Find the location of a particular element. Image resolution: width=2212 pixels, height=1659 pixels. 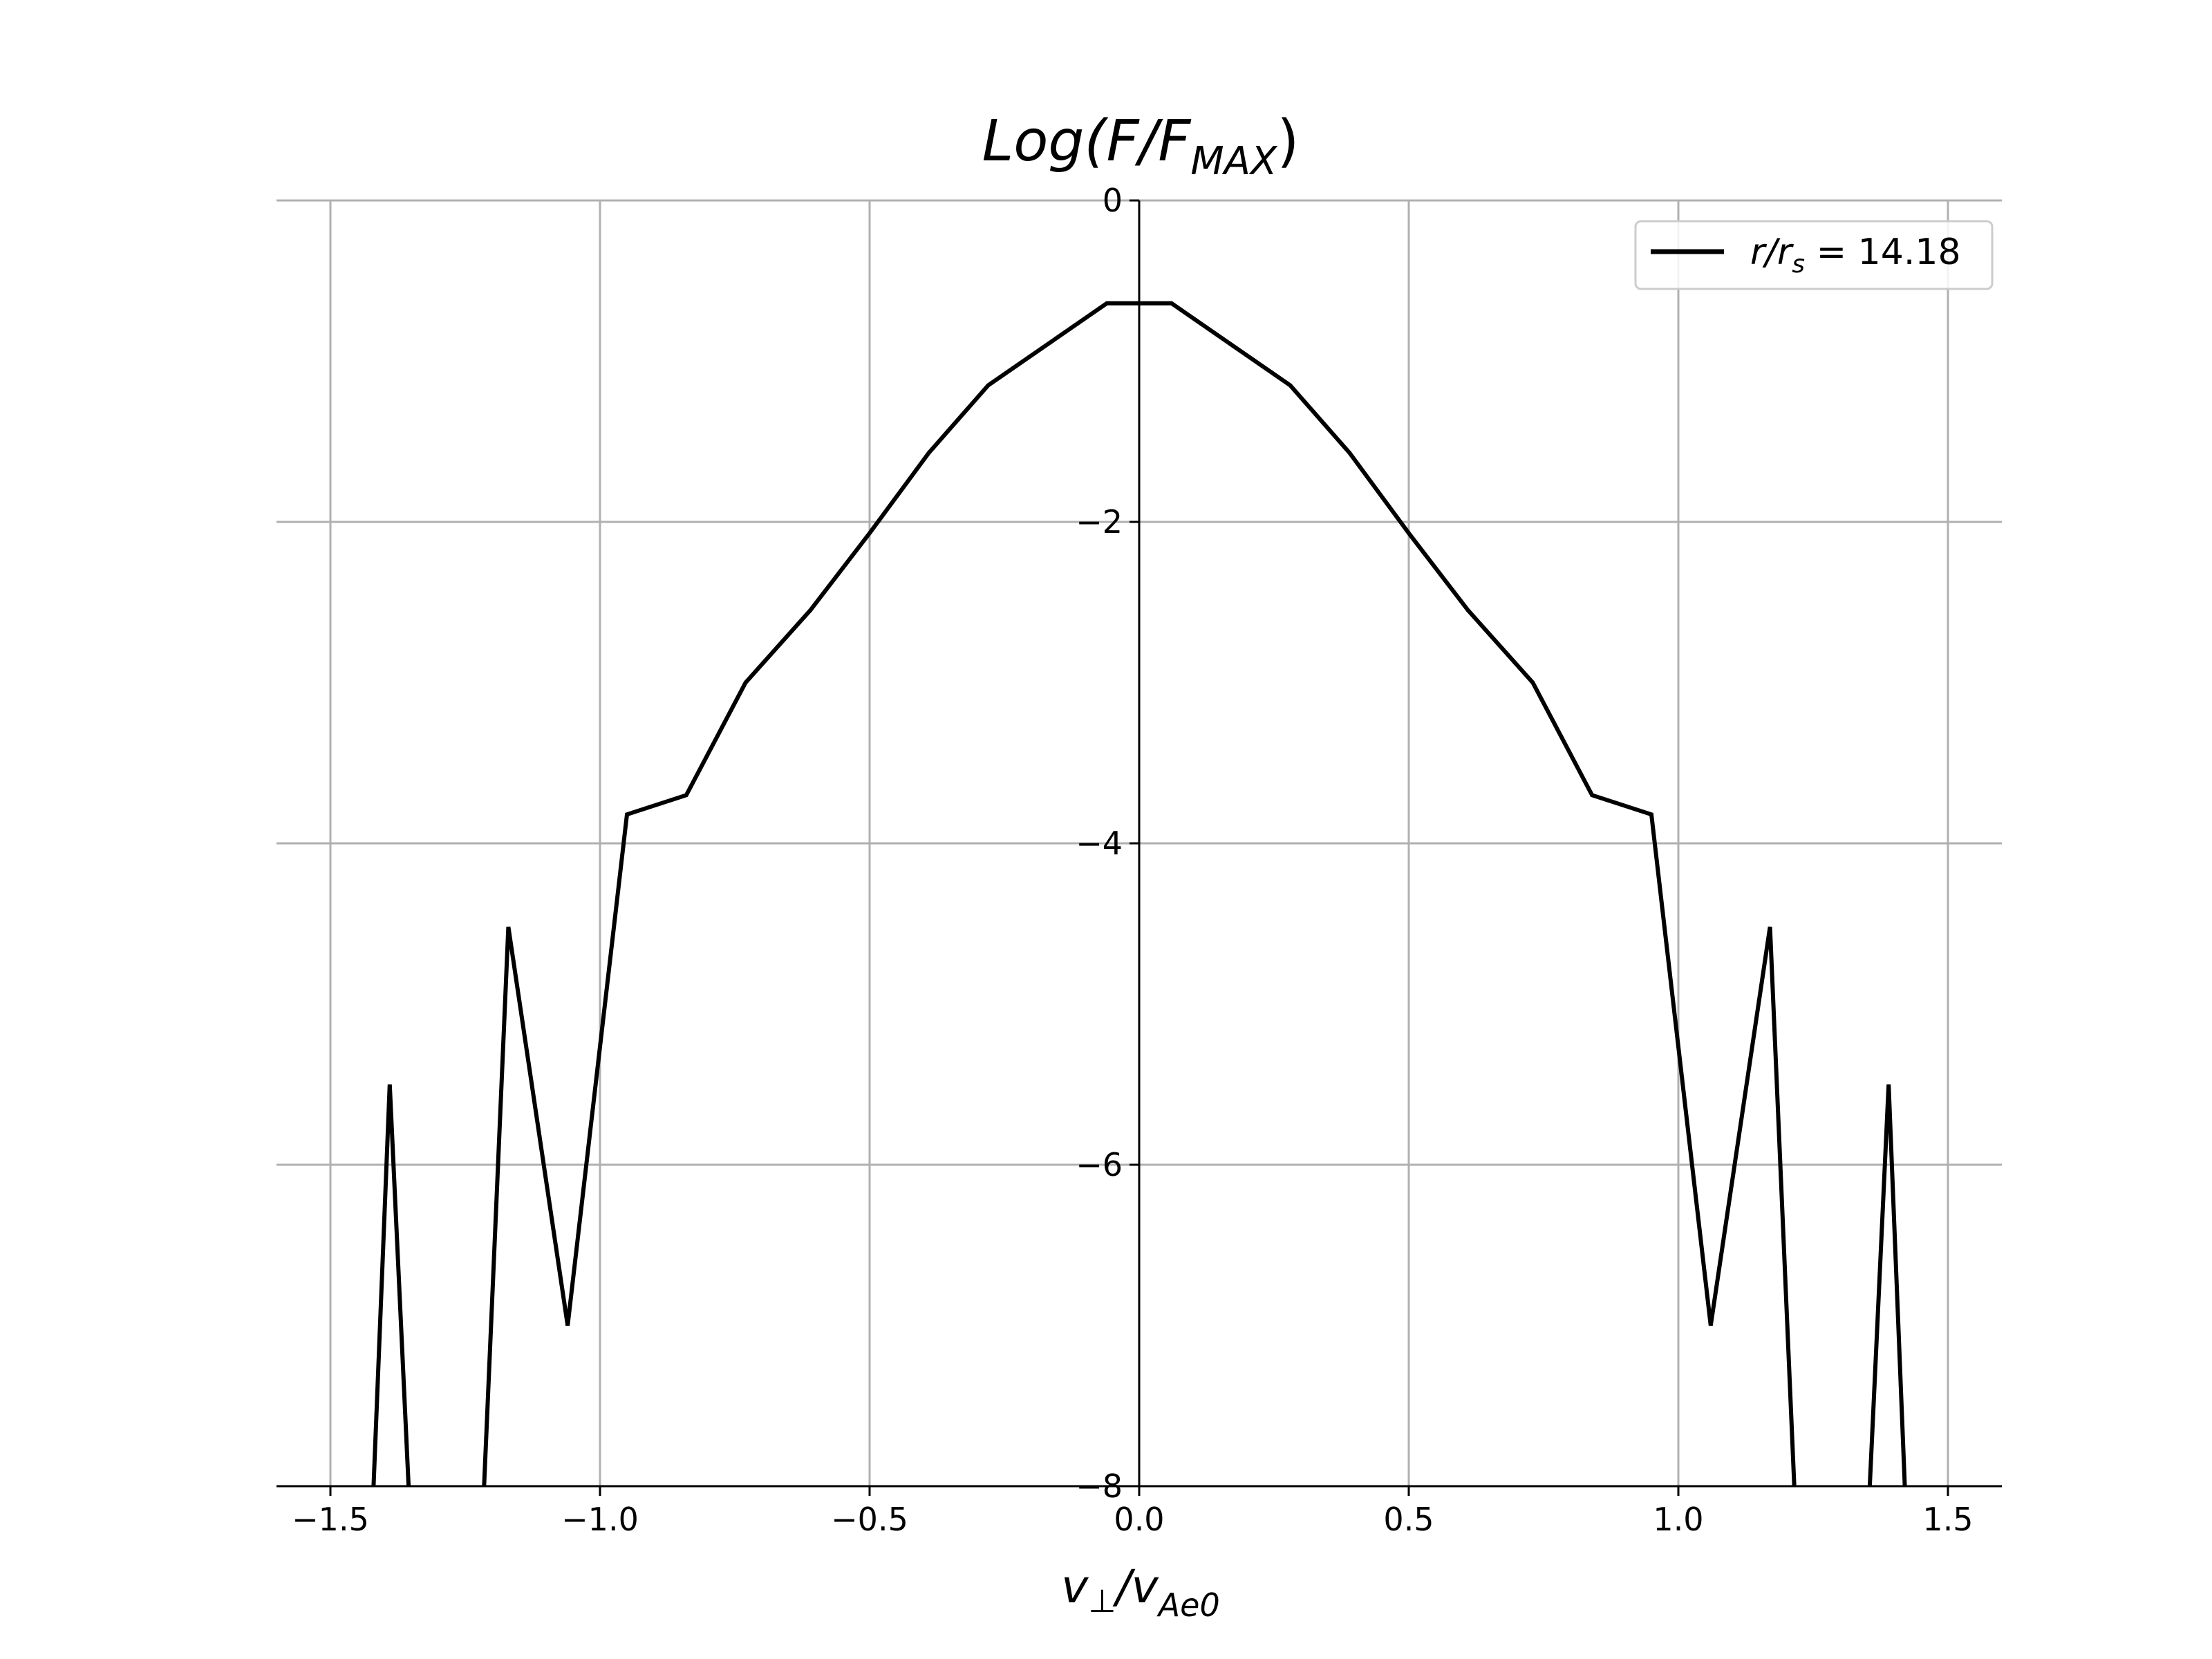

chart-title-subscript: MAX is located at coordinates (1234, 162).